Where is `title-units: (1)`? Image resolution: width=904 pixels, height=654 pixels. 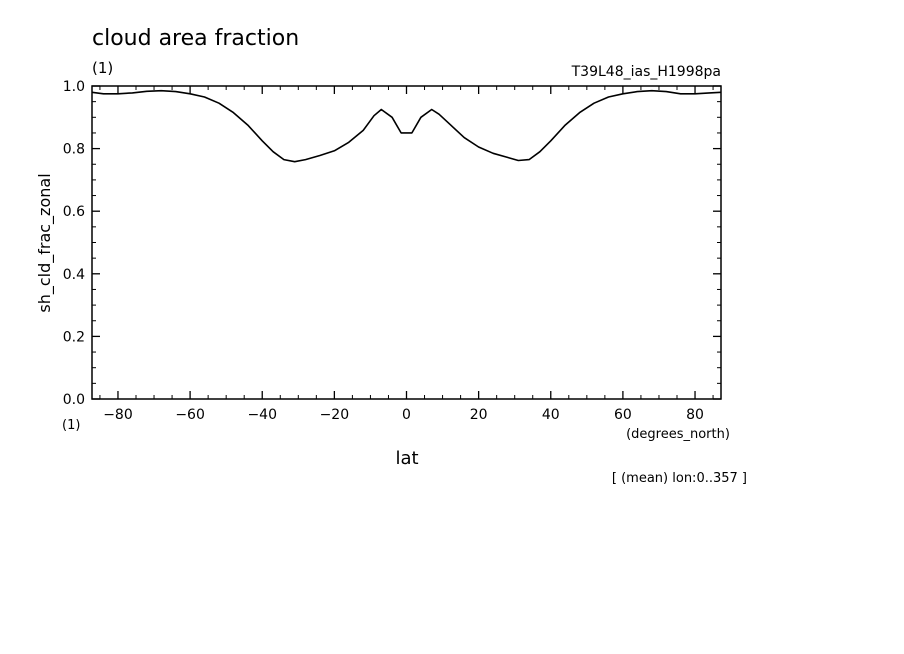 title-units: (1) is located at coordinates (102, 68).